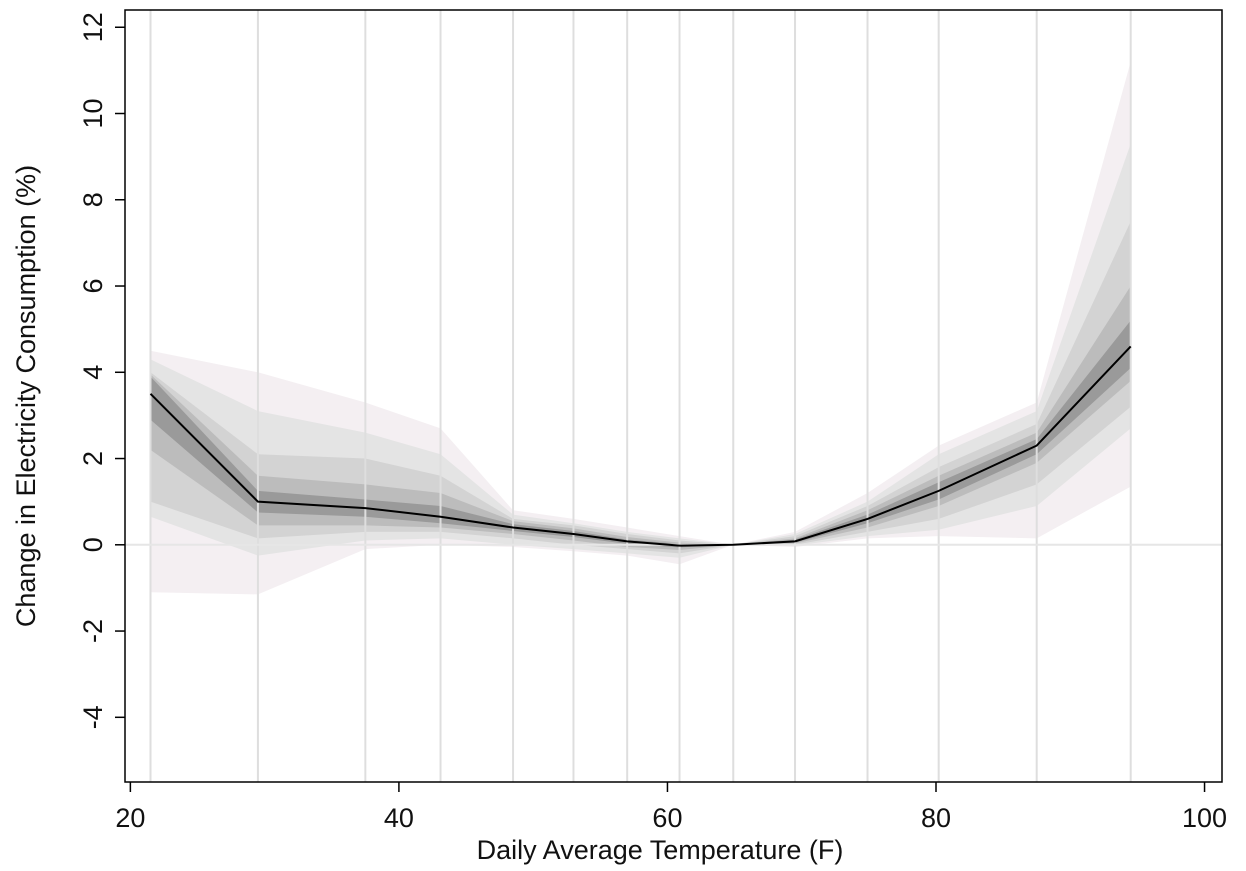  Describe the element at coordinates (130, 818) in the screenshot. I see `x-tick-label: 20` at that location.